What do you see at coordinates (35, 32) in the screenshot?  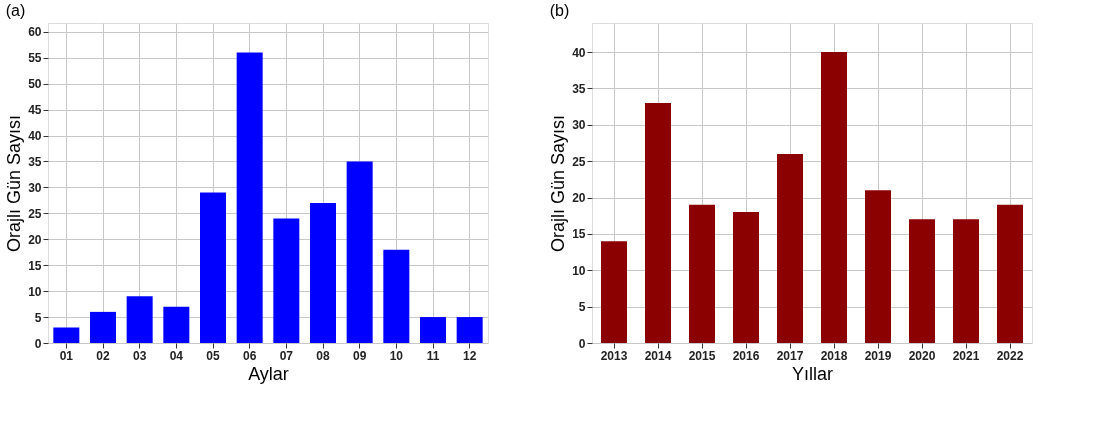 I see `y-tick-label: 60` at bounding box center [35, 32].